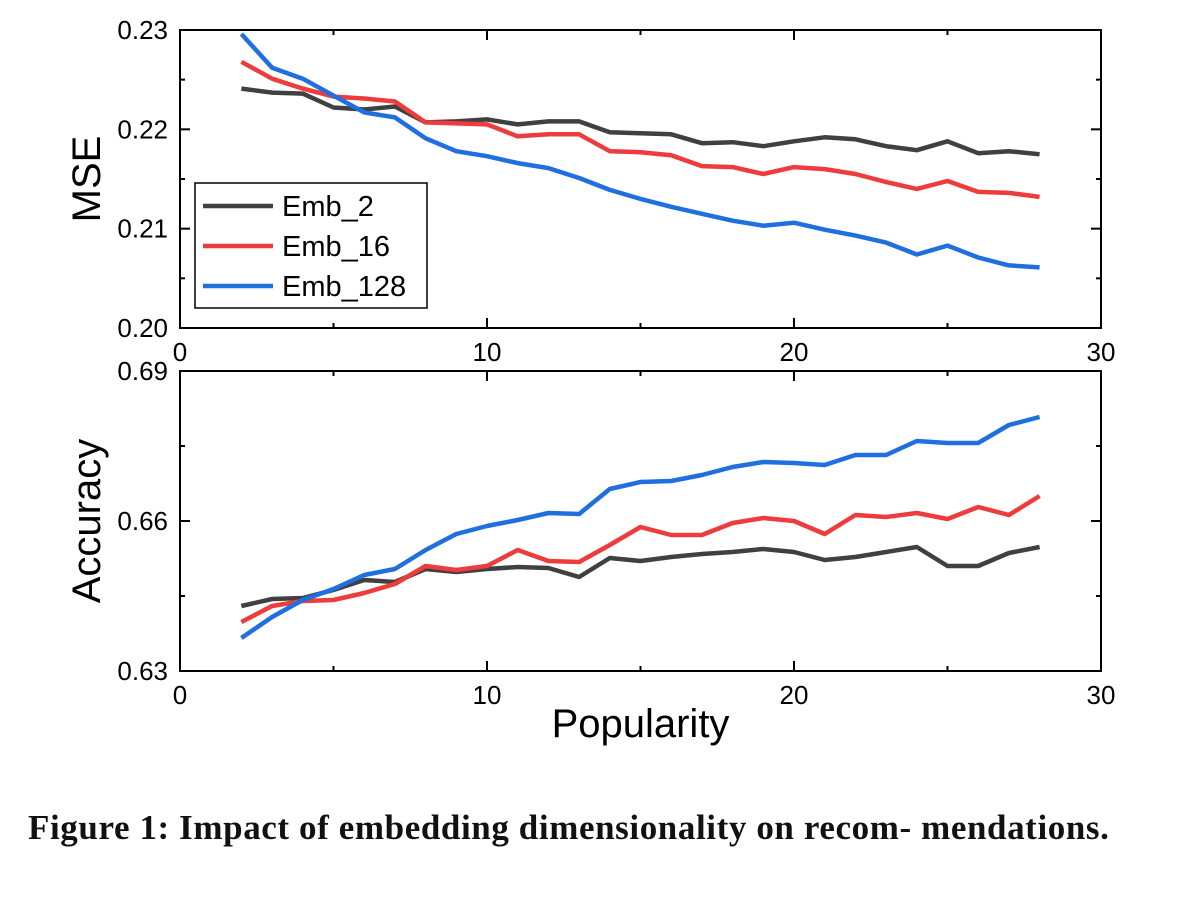  What do you see at coordinates (142, 30) in the screenshot?
I see `y-tick-label: 0.23` at bounding box center [142, 30].